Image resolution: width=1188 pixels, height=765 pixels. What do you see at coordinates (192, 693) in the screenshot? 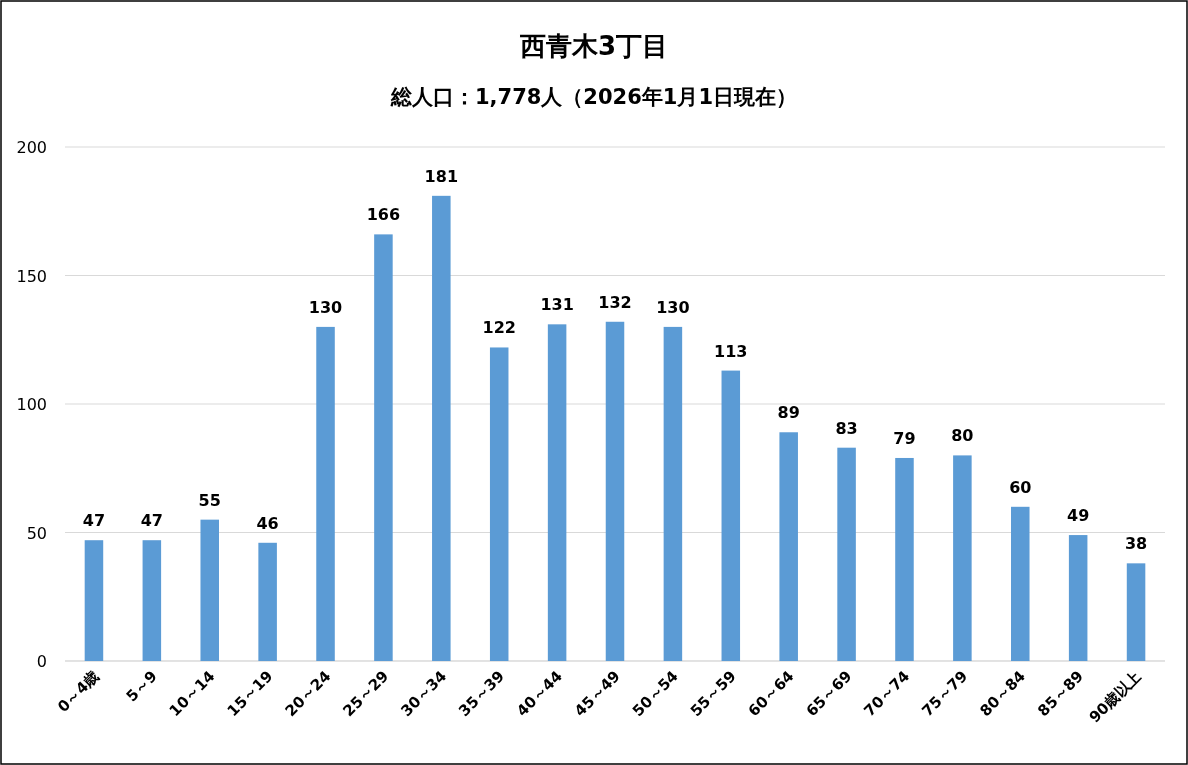
I see `x-tick-label: 10～14` at bounding box center [192, 693].